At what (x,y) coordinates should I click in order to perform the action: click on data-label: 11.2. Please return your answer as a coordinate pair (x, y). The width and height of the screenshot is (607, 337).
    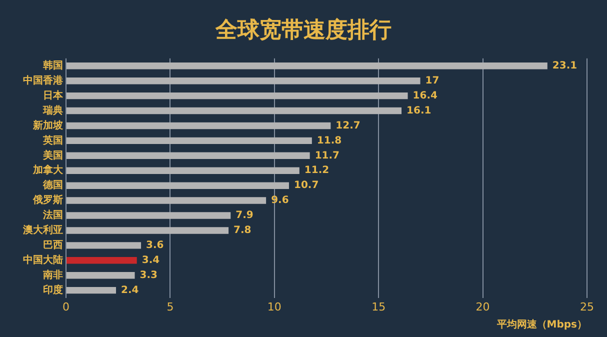
    Looking at the image, I should click on (317, 170).